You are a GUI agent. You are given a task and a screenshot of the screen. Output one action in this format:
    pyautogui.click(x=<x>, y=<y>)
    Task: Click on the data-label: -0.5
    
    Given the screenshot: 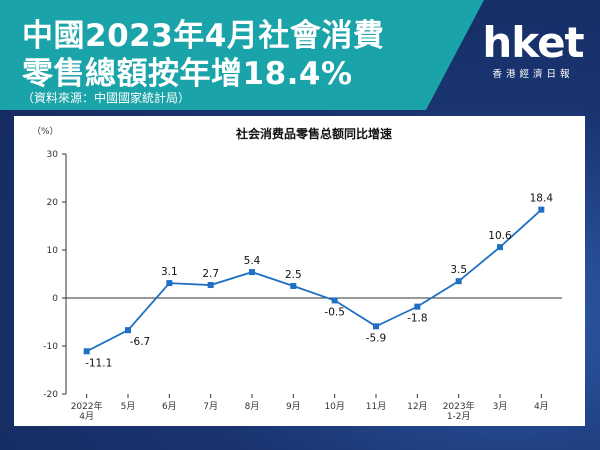 What is the action you would take?
    pyautogui.click(x=334, y=312)
    